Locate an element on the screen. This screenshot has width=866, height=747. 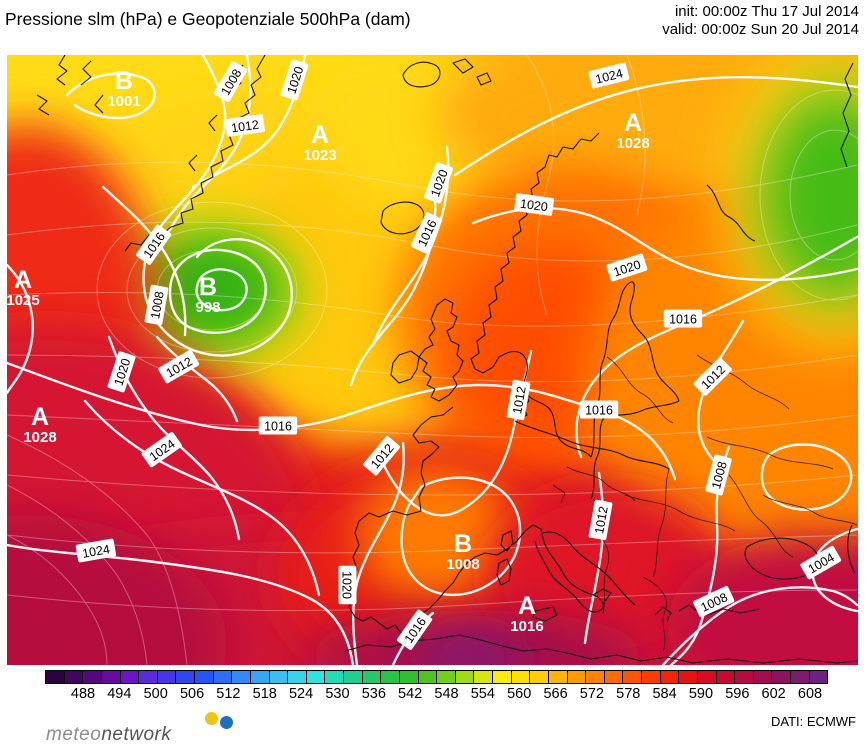
data-source: DATI: ECMWF is located at coordinates (813, 721).